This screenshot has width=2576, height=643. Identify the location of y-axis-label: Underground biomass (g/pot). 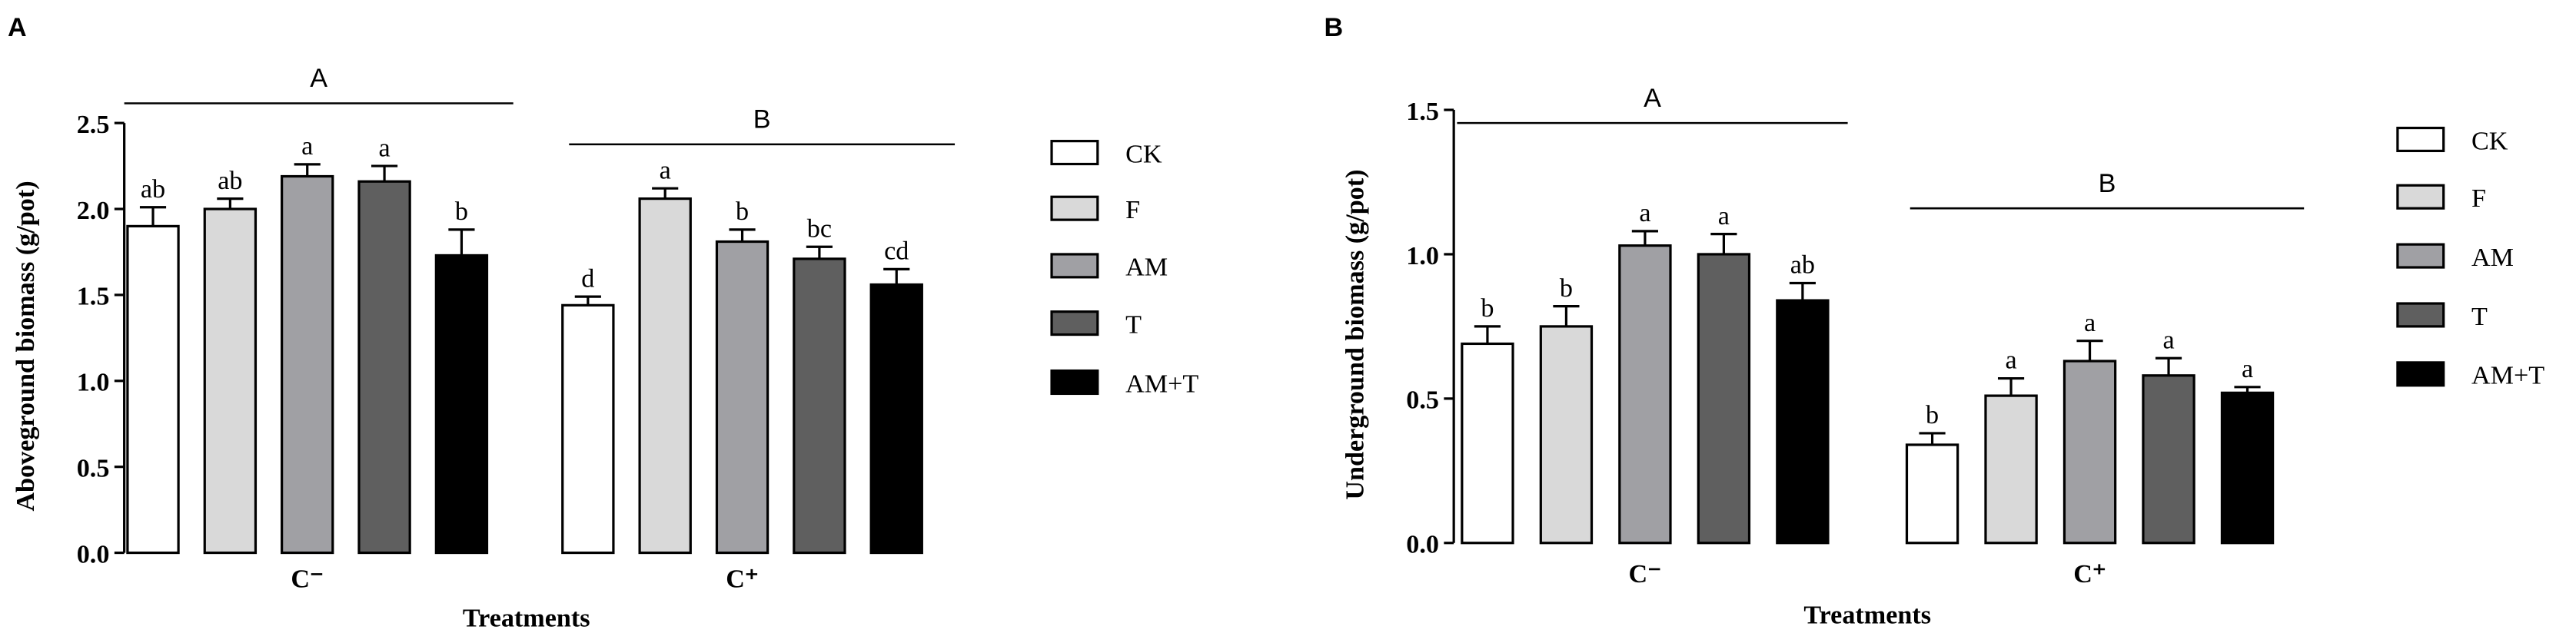
(1355, 334).